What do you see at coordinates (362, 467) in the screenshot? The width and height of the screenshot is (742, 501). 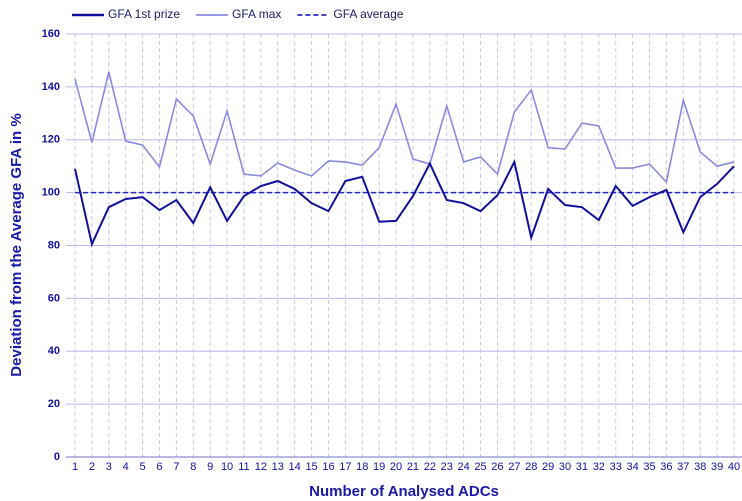 I see `x-tick-label: 18` at bounding box center [362, 467].